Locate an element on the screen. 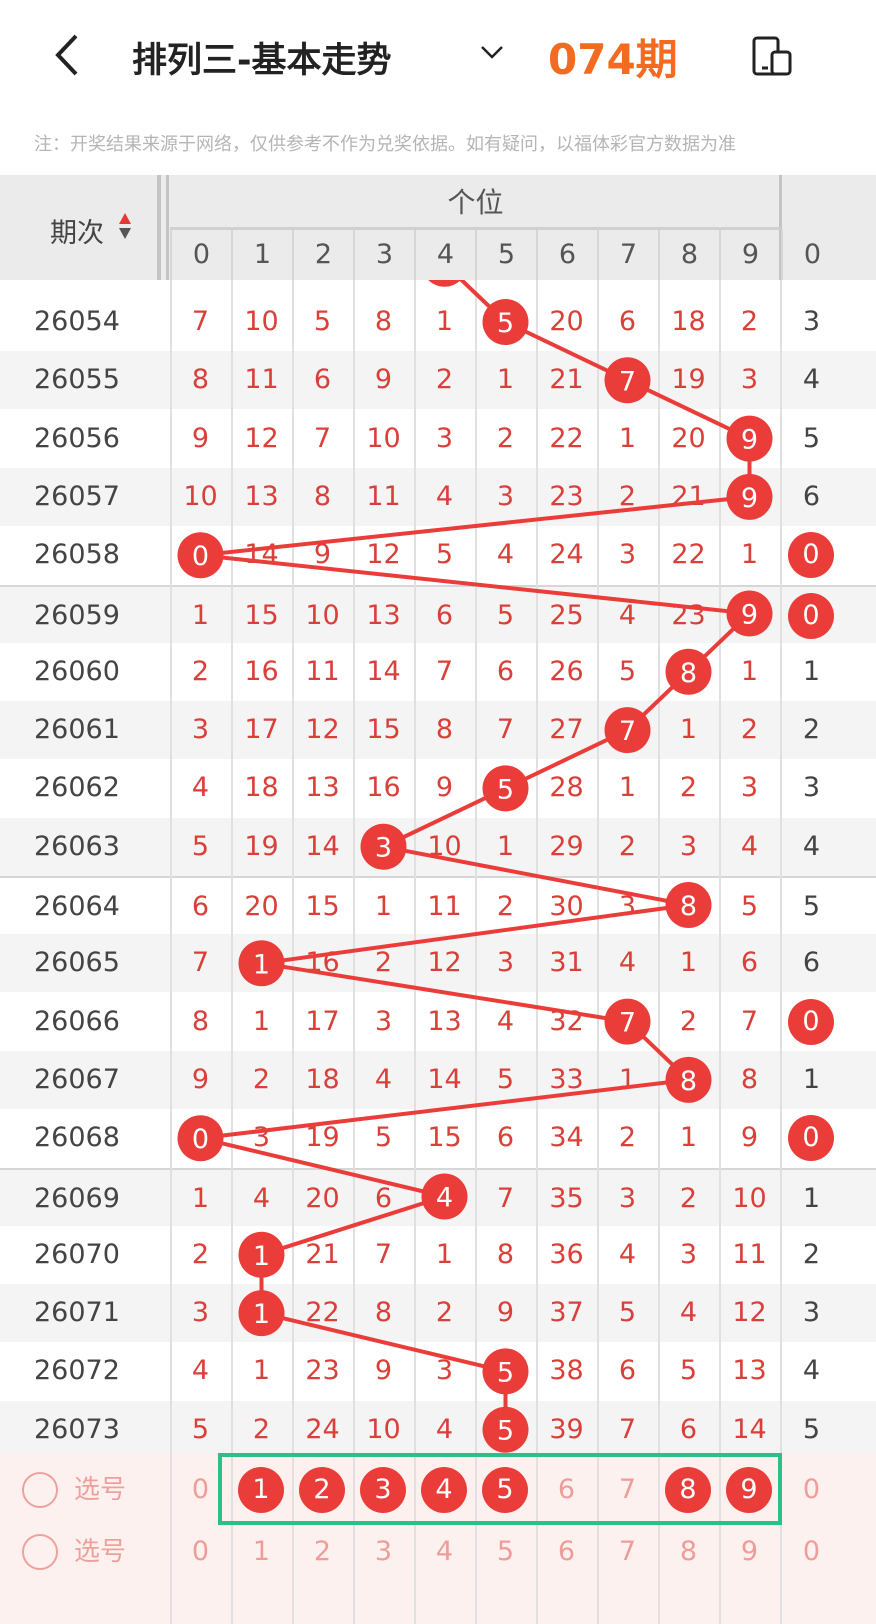 This screenshot has width=876, height=1624. svg-text: 7 is located at coordinates (627, 1023).